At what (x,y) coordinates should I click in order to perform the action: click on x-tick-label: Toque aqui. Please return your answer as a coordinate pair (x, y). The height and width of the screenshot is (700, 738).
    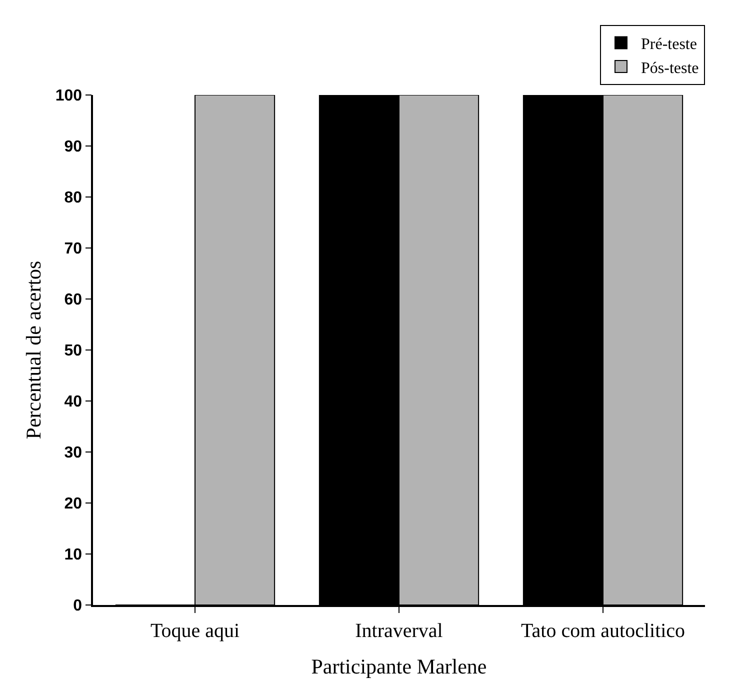
    Looking at the image, I should click on (195, 631).